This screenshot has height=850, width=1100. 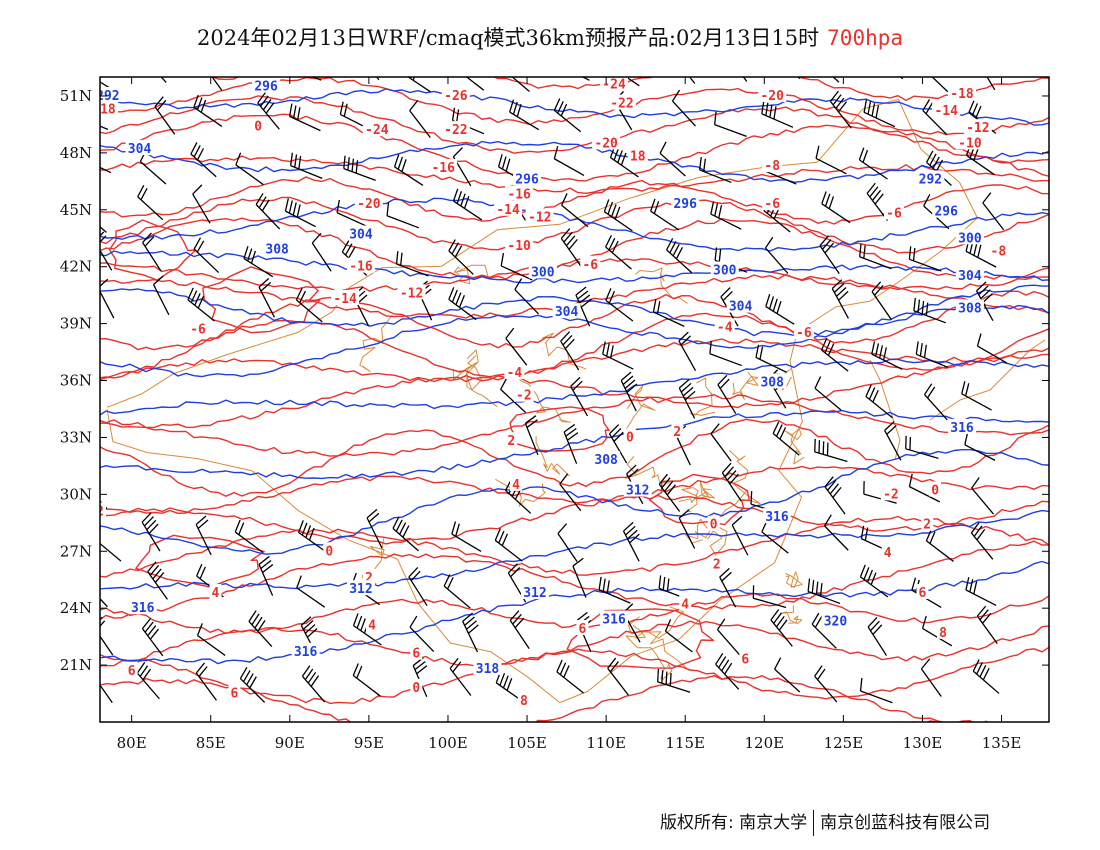 I want to click on copyright-left: 版权所有: 南京大学, so click(x=734, y=823).